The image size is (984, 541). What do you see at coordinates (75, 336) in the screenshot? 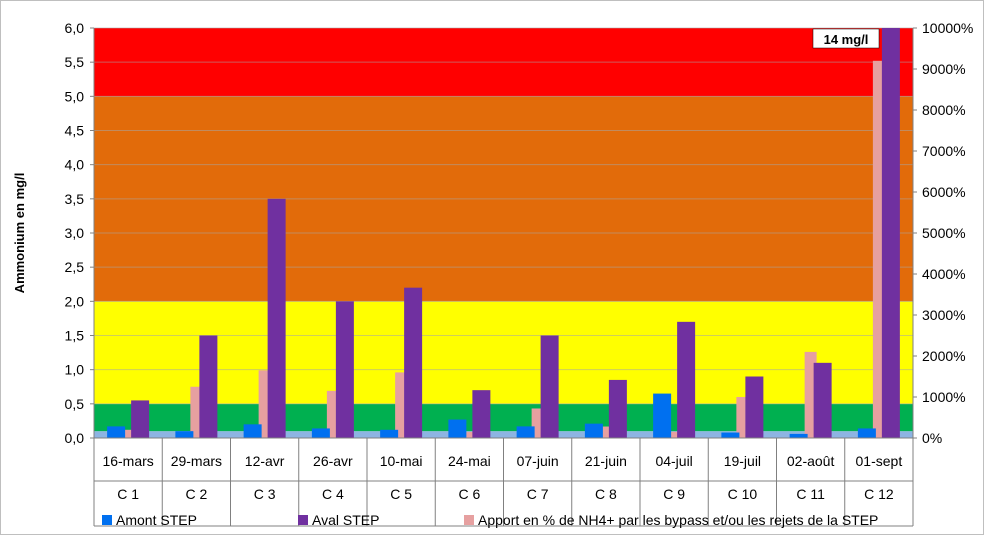
I see `y-tick-label-3: 1,5` at bounding box center [75, 336].